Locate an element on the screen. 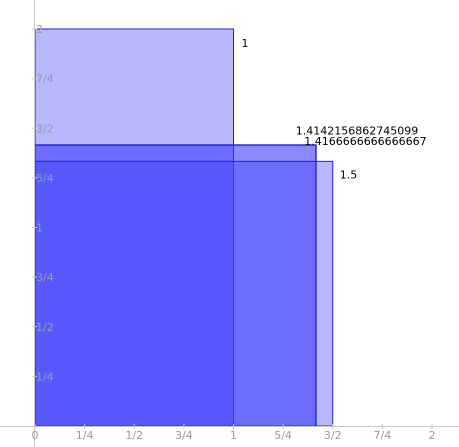 The height and width of the screenshot is (447, 459). x-tick-label: 2 is located at coordinates (432, 435).